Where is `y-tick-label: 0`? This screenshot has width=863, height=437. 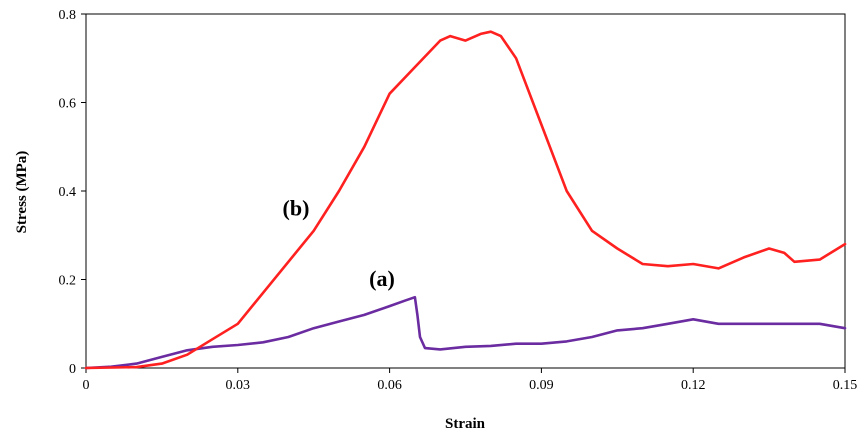
y-tick-label: 0 is located at coordinates (72, 369).